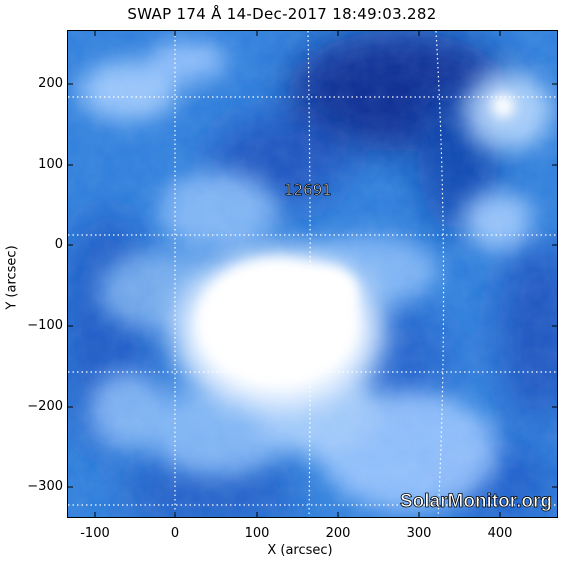  Describe the element at coordinates (12, 277) in the screenshot. I see `y-axis-label: Y (arcsec)` at that location.